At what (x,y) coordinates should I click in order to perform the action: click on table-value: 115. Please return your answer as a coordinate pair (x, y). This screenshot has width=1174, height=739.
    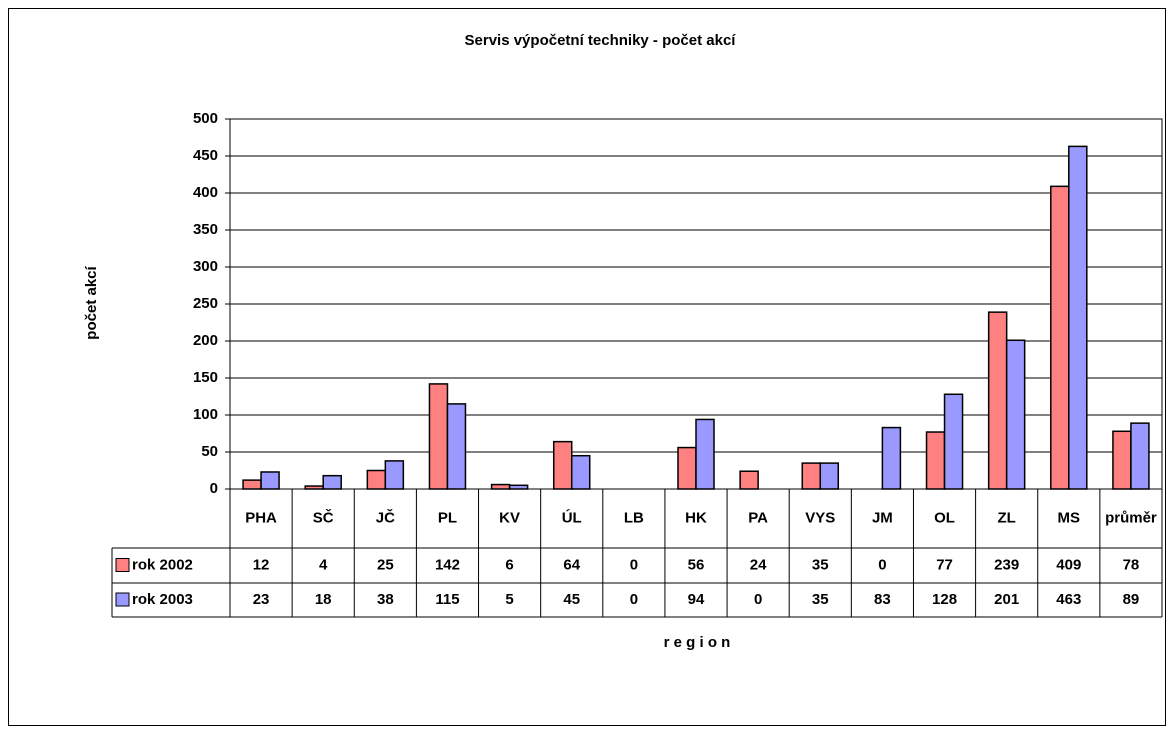
    Looking at the image, I should click on (447, 599).